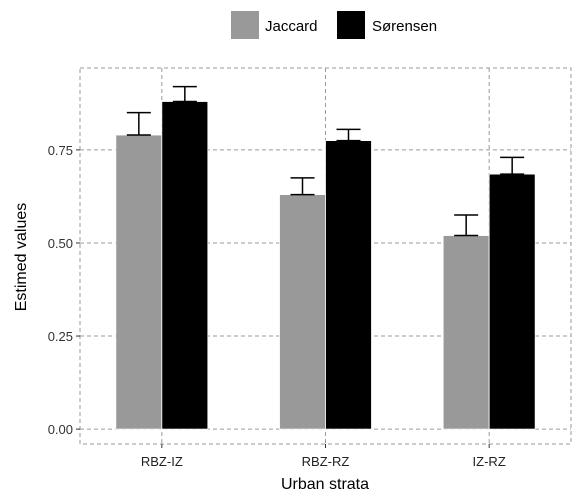 This screenshot has width=581, height=499. Describe the element at coordinates (60, 429) in the screenshot. I see `y-tick-label-0: 0.00` at that location.